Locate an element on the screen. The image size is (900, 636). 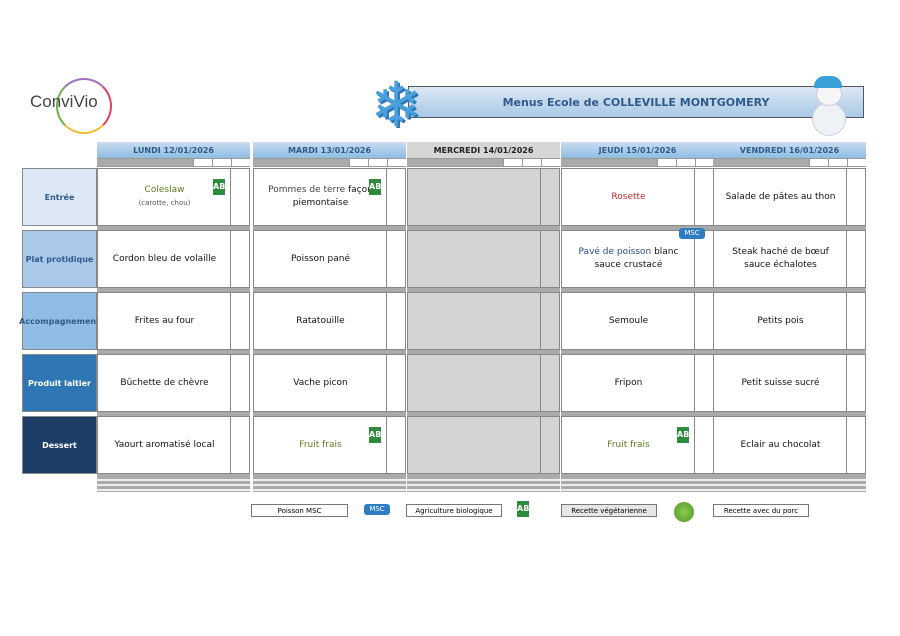
dish-text: Petits pois is located at coordinates (780, 320).